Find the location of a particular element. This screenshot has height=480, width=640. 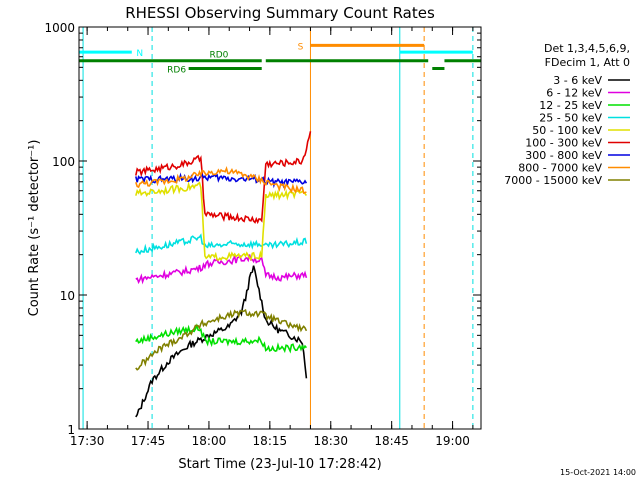

legend-label-5: 50 - 100 keV is located at coordinates (567, 130).